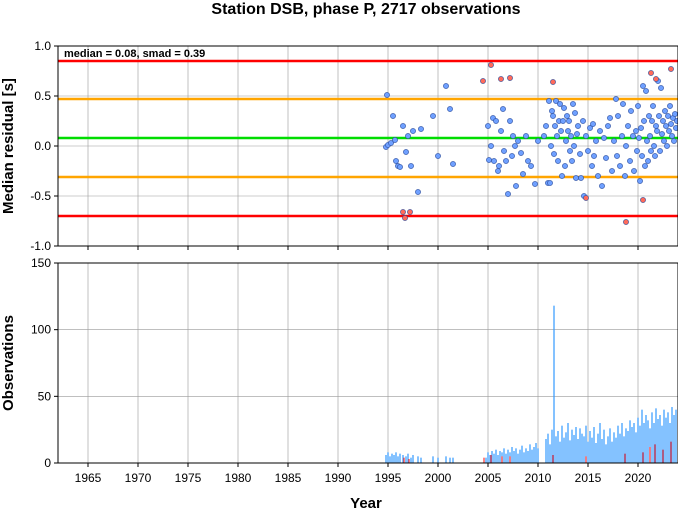 The width and height of the screenshot is (678, 511). I want to click on x-tick-label: 1990, so click(338, 478).